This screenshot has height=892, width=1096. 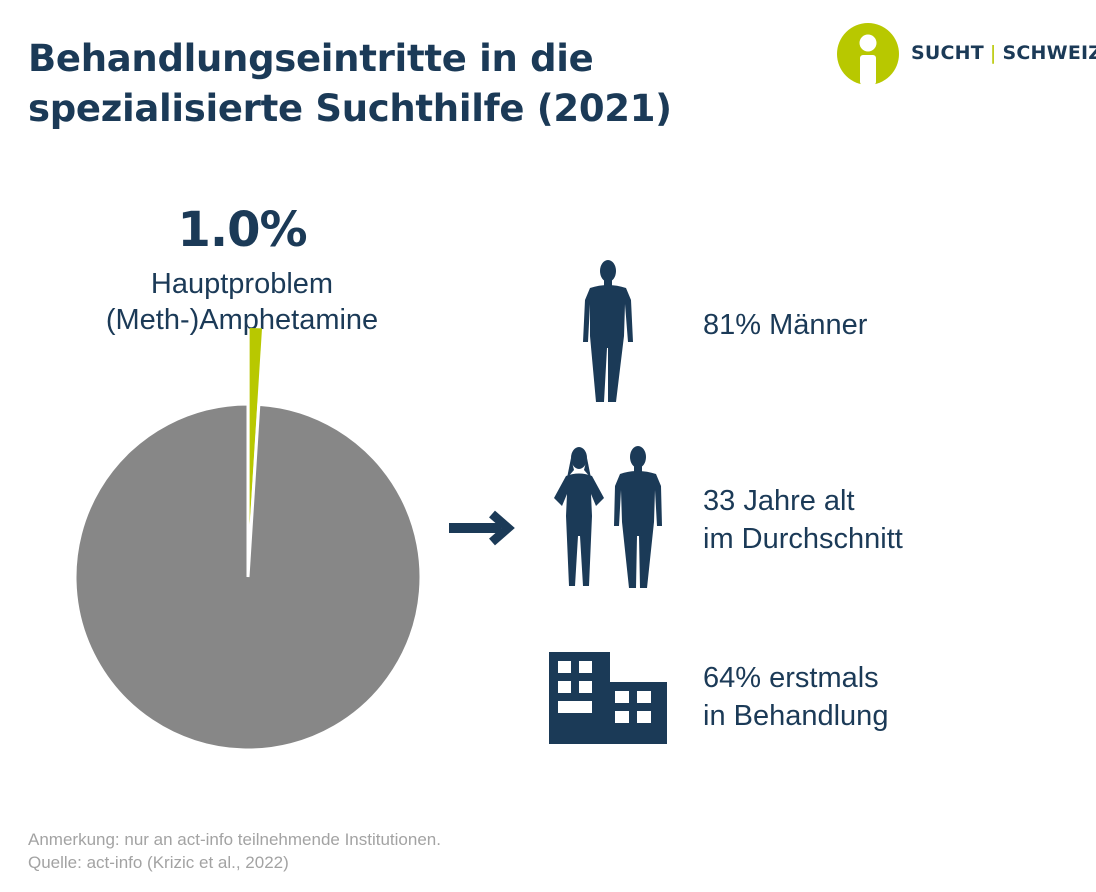 What do you see at coordinates (795, 697) in the screenshot?
I see `stat-first-treatment: 64% erstmals in Behandlung` at bounding box center [795, 697].